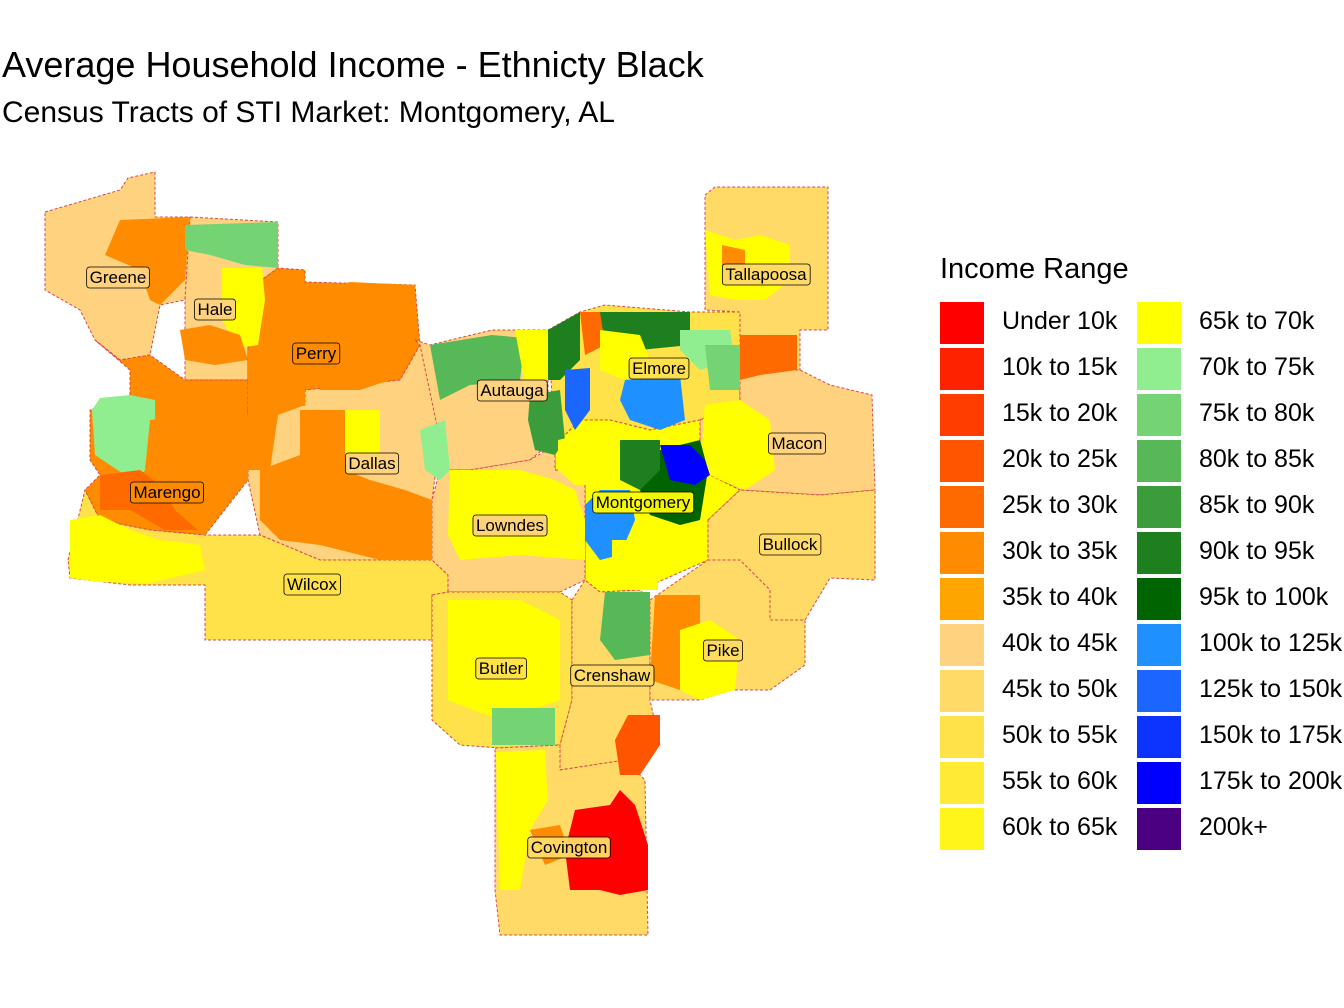 The image size is (1344, 1008). What do you see at coordinates (1271, 735) in the screenshot?
I see `legend-label: 150k to 175k` at bounding box center [1271, 735].